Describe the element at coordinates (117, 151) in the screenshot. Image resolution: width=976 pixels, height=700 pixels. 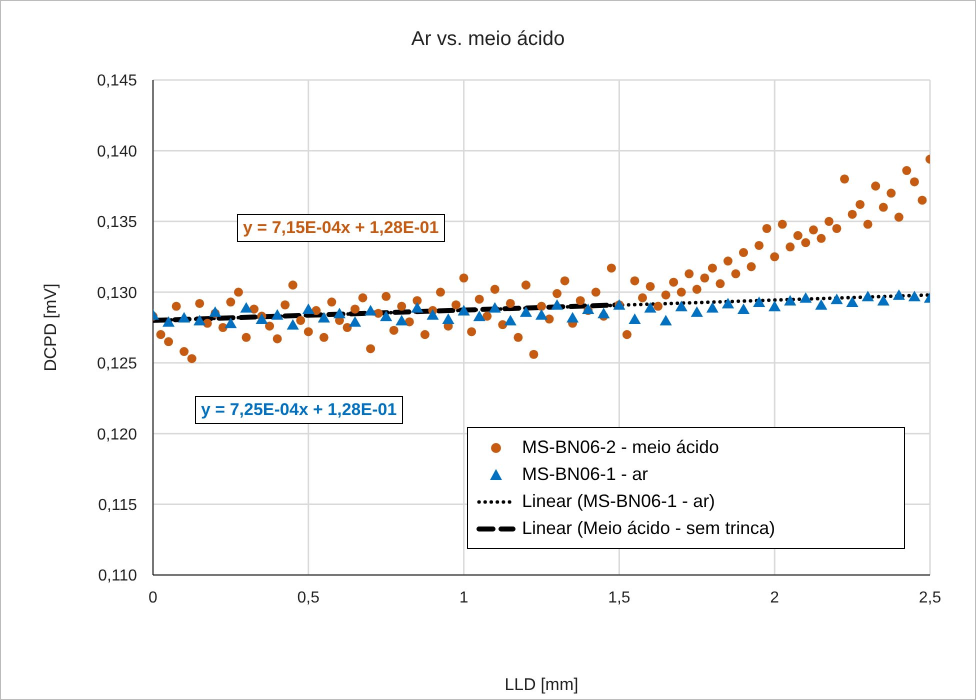
I see `y-tick-label: 0,140` at that location.